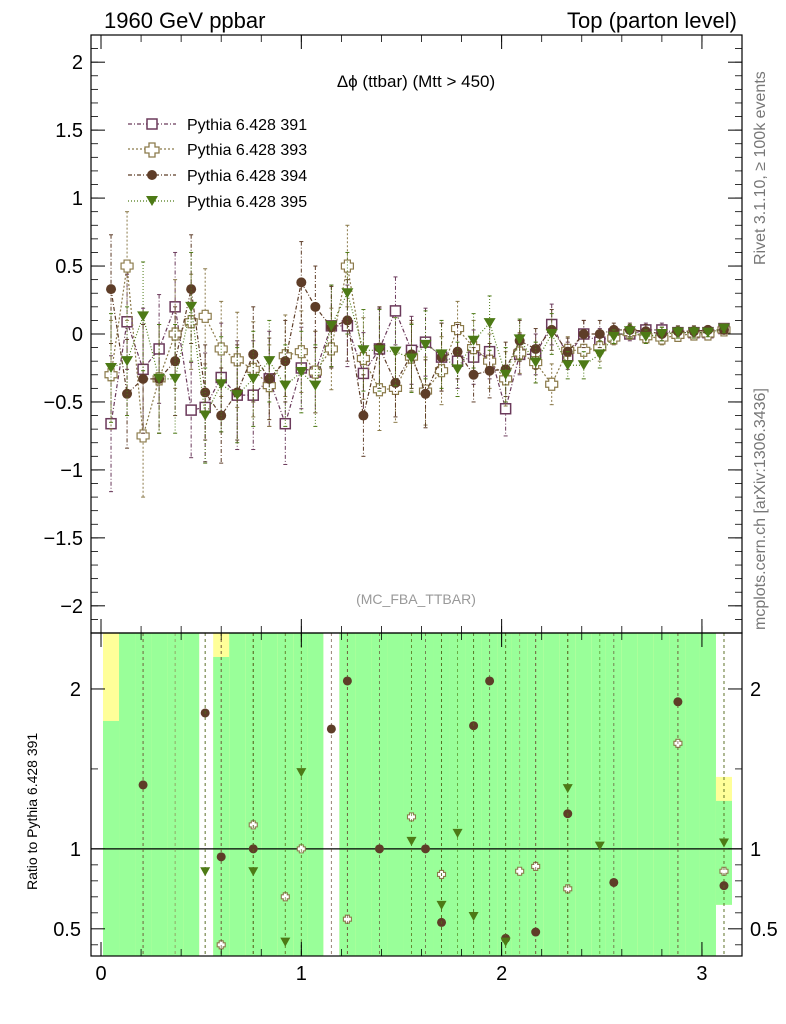 The height and width of the screenshot is (1024, 786). Describe the element at coordinates (71, 607) in the screenshot. I see `y-tick-label: −2` at that location.